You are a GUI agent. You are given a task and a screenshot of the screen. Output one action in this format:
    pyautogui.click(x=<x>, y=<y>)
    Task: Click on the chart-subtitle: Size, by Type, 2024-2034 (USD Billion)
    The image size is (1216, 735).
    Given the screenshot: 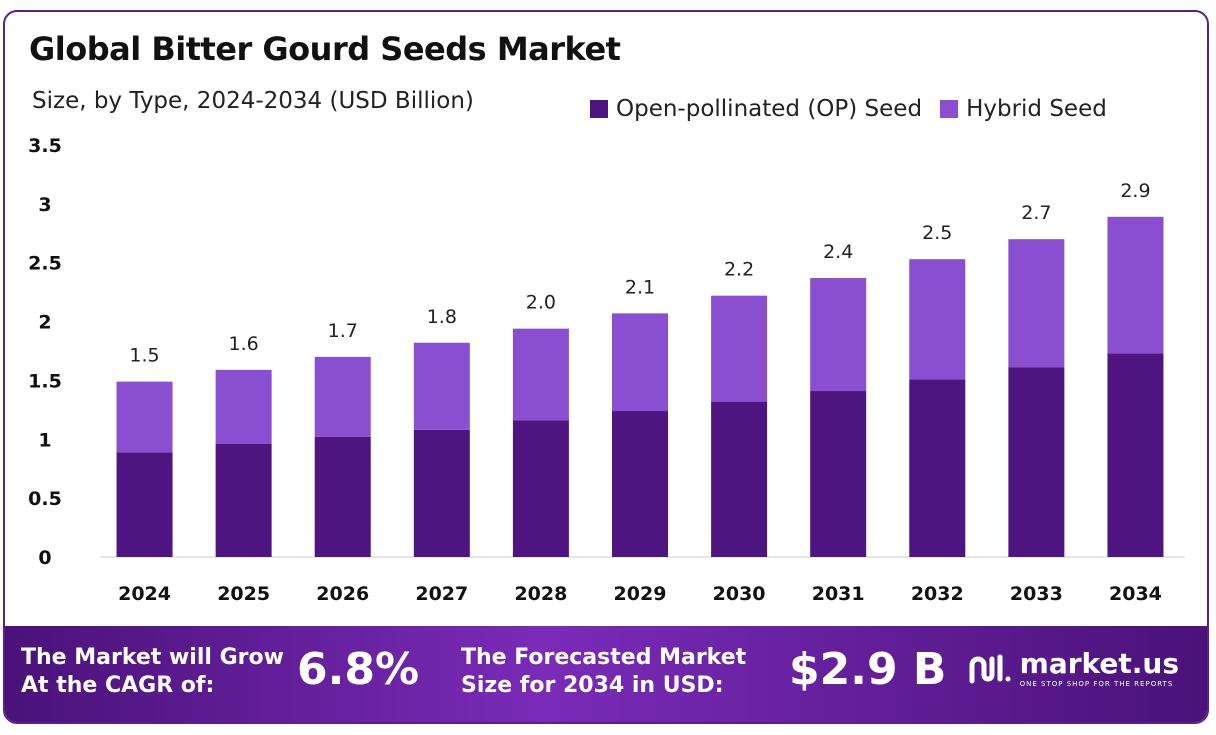 What is the action you would take?
    pyautogui.click(x=253, y=101)
    